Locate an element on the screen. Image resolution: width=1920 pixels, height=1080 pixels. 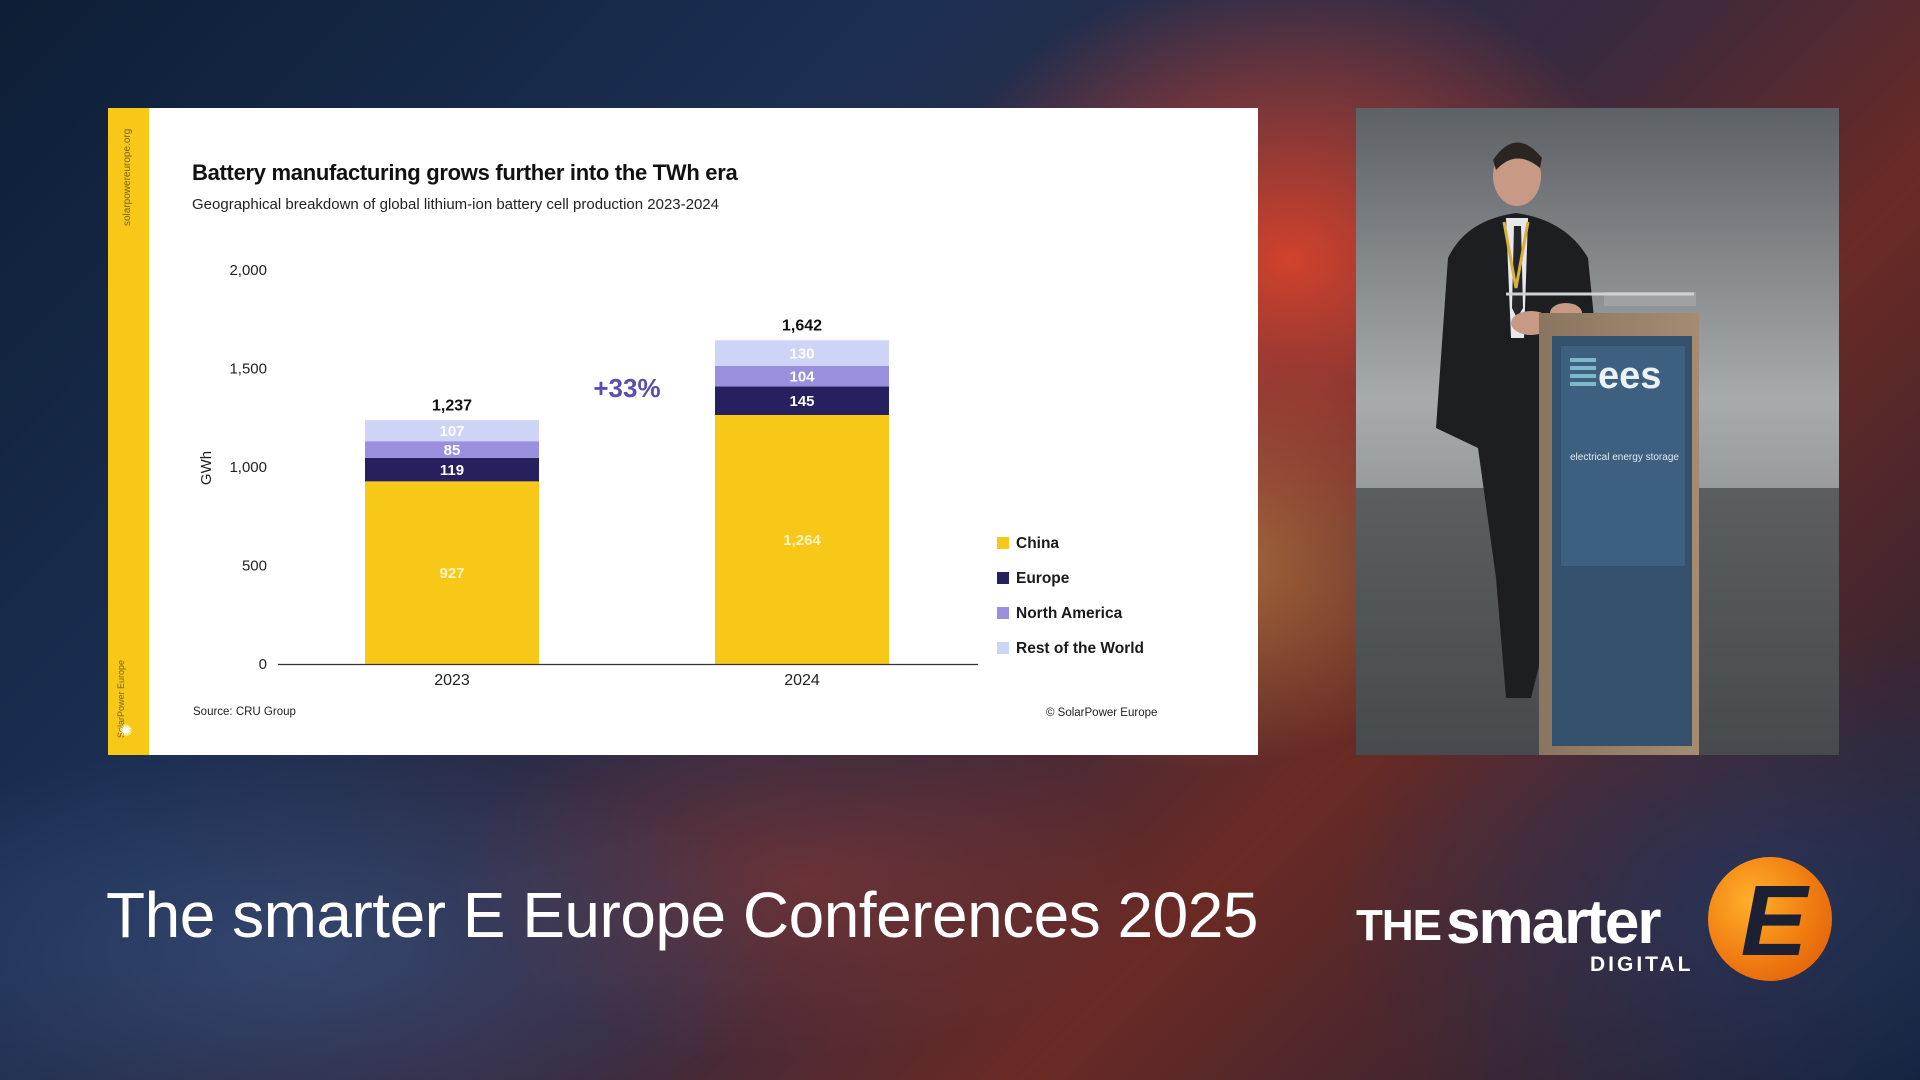
x-tick-label: 2023 is located at coordinates (452, 680).